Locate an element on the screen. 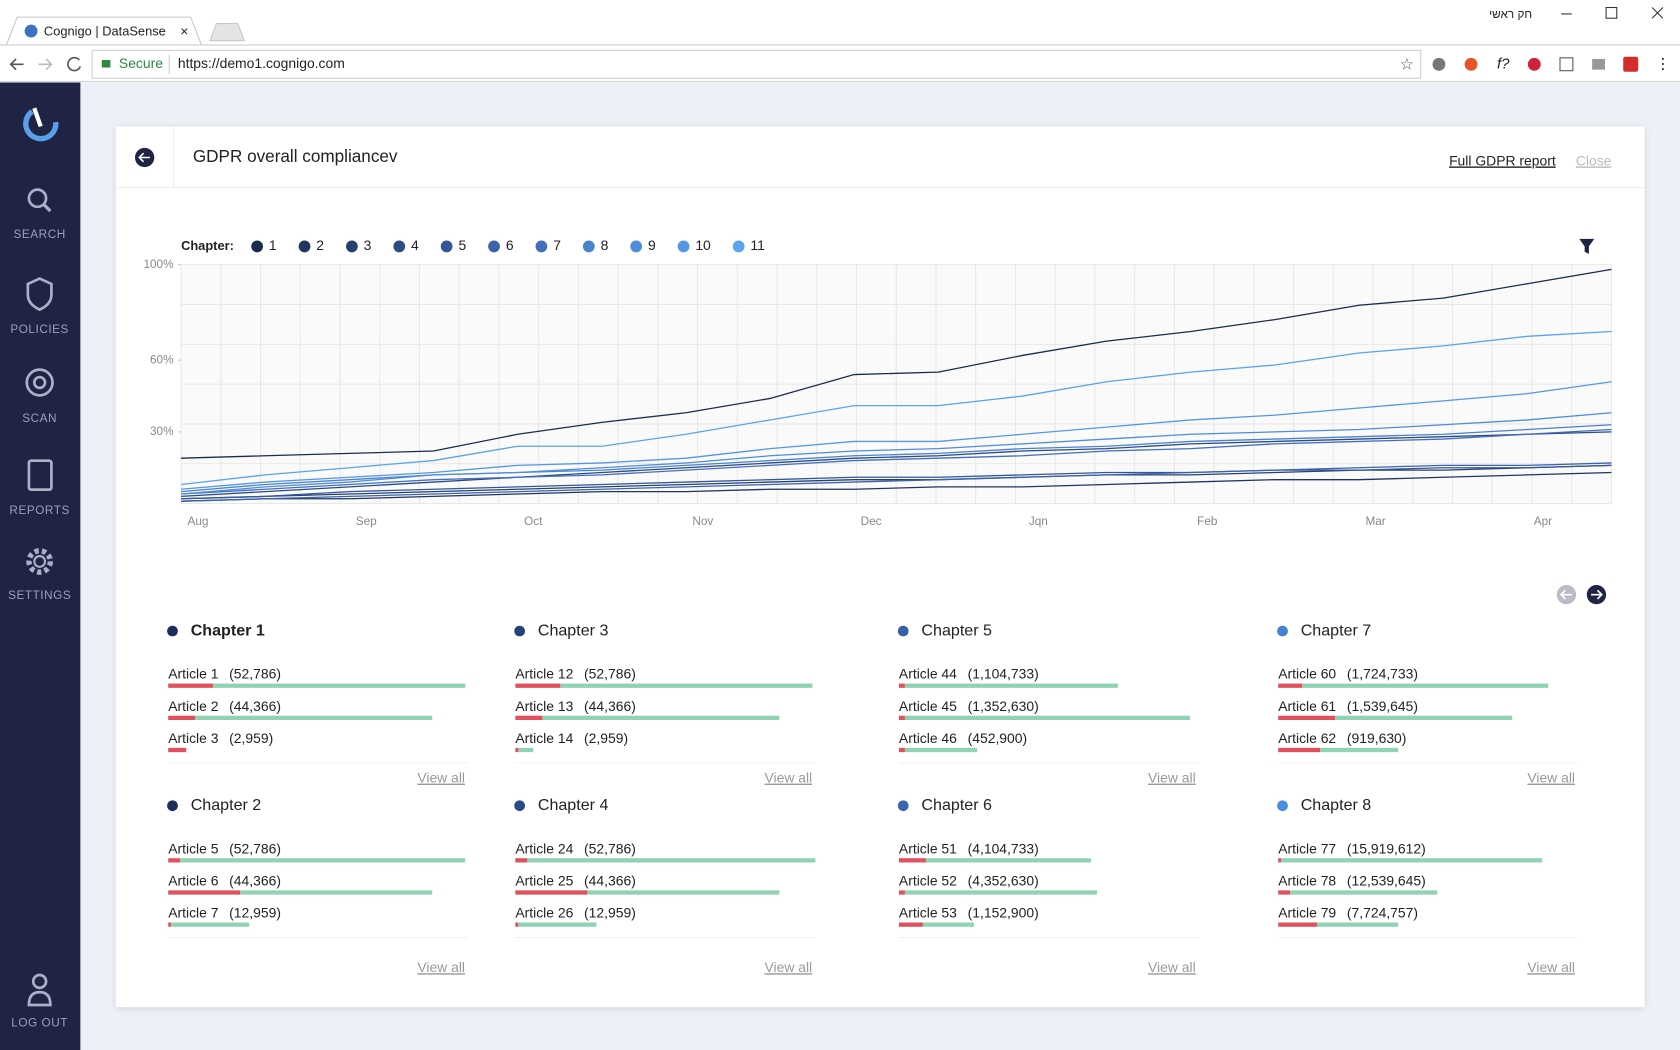 This screenshot has width=1680, height=1050. address-bar is located at coordinates (756, 64).